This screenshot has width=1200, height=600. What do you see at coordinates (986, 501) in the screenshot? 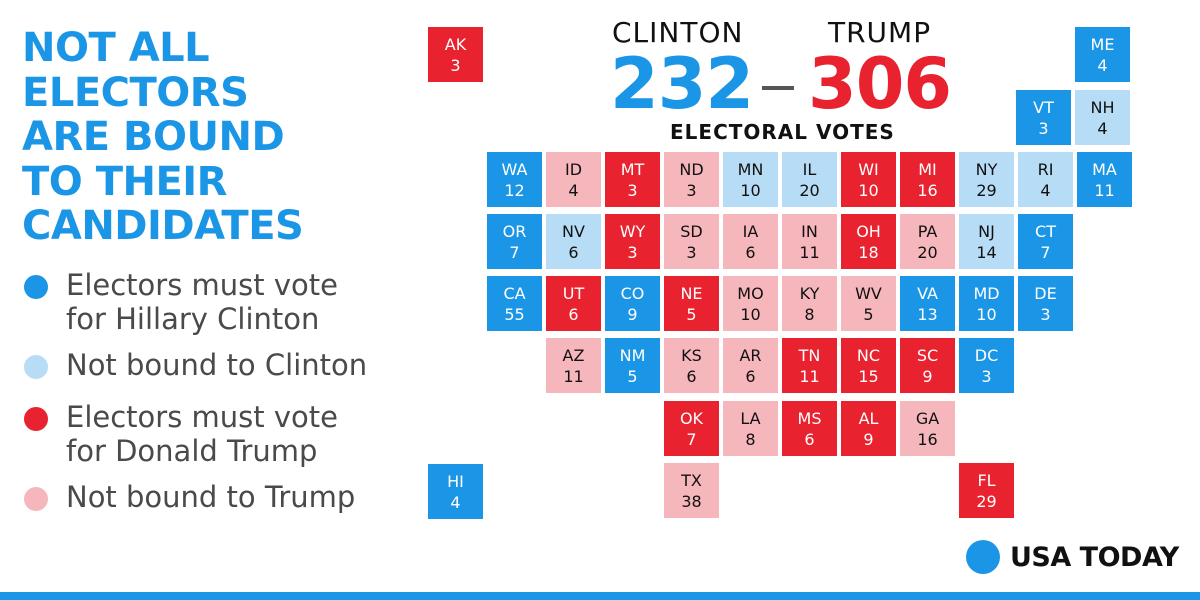
I see `state-votes: 29` at bounding box center [986, 501].